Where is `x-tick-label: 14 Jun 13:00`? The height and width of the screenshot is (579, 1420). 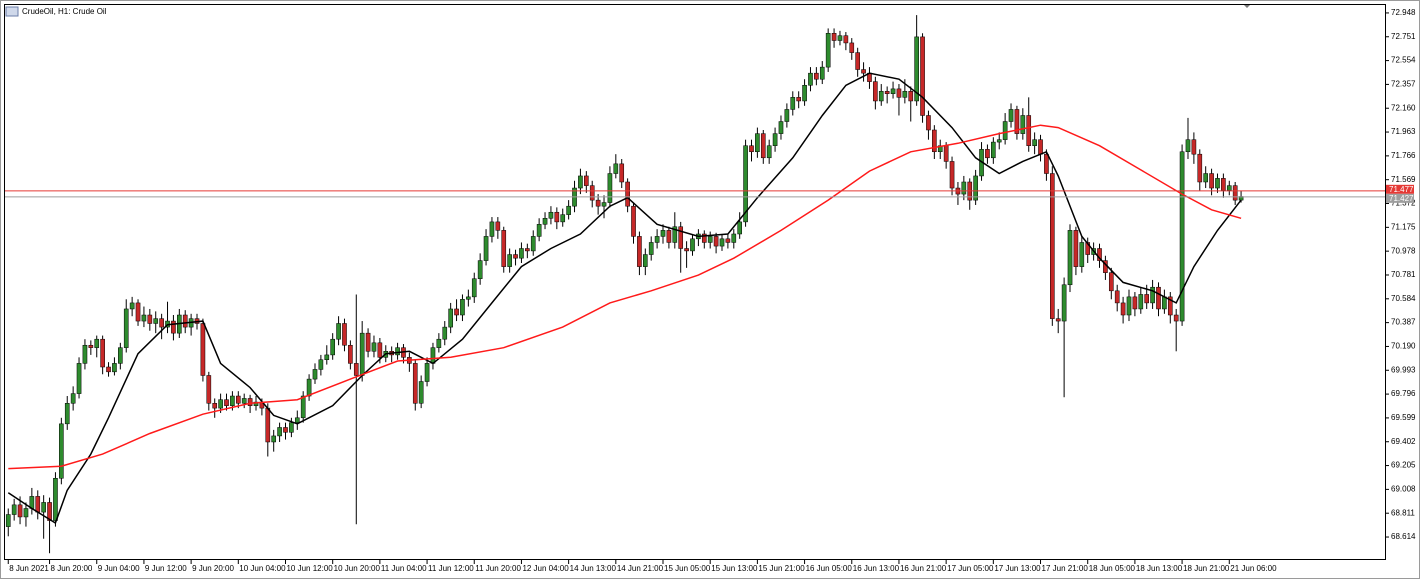
x-tick-label: 14 Jun 13:00 is located at coordinates (593, 568).